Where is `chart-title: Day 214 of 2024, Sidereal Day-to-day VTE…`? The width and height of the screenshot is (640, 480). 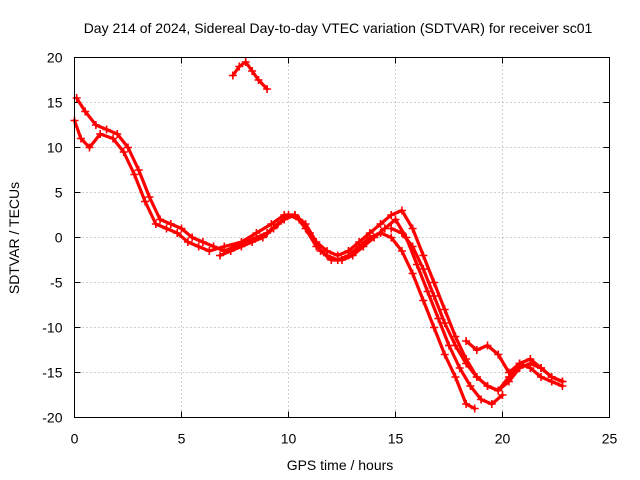
chart-title: Day 214 of 2024, Sidereal Day-to-day VTE… is located at coordinates (338, 28).